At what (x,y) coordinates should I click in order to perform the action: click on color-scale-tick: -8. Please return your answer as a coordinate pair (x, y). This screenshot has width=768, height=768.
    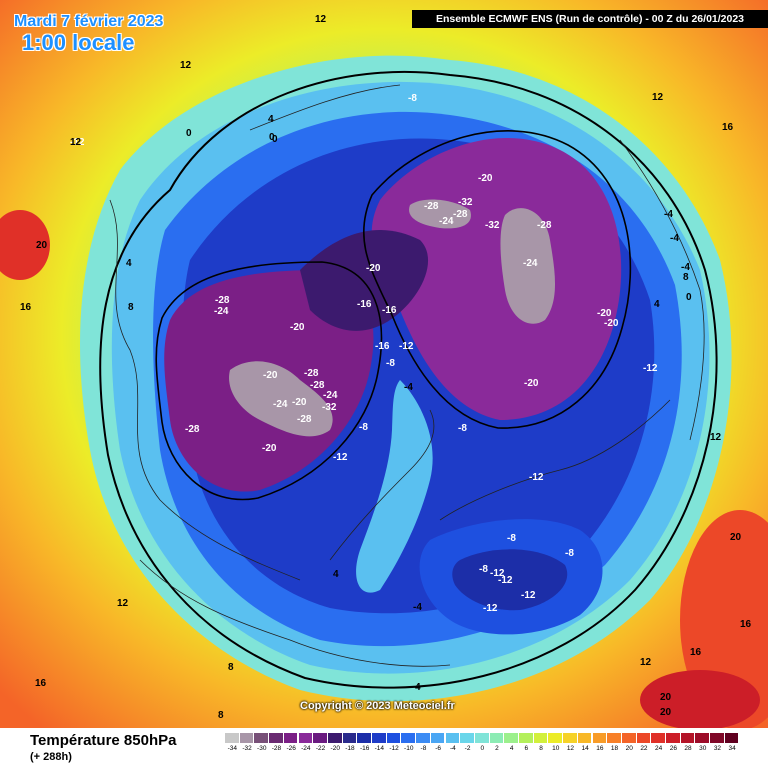
    Looking at the image, I should click on (423, 748).